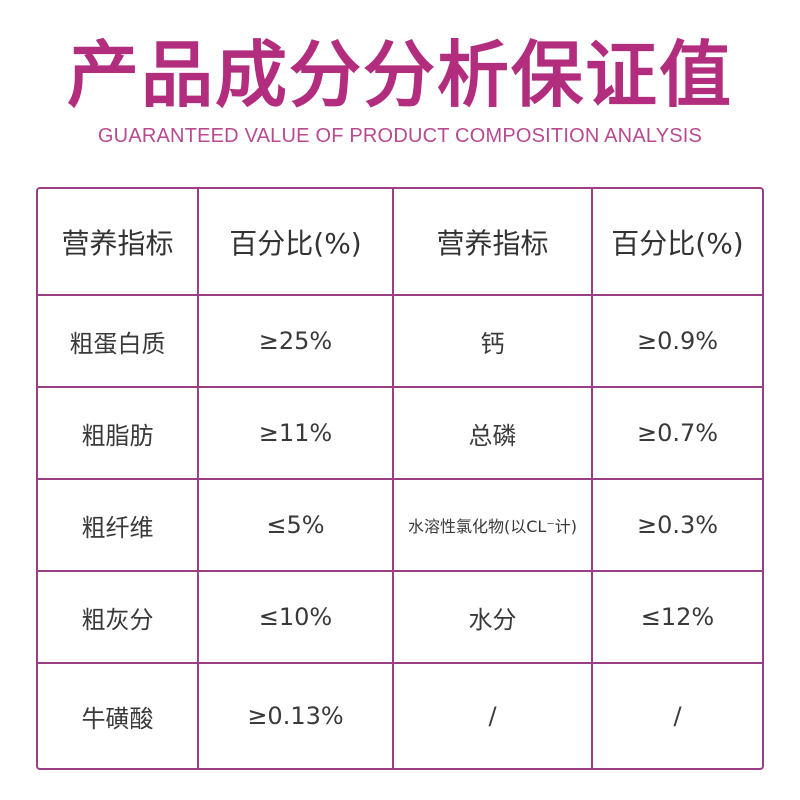 The width and height of the screenshot is (800, 800). What do you see at coordinates (118, 341) in the screenshot?
I see `cell-nutrient: 粗蛋白质` at bounding box center [118, 341].